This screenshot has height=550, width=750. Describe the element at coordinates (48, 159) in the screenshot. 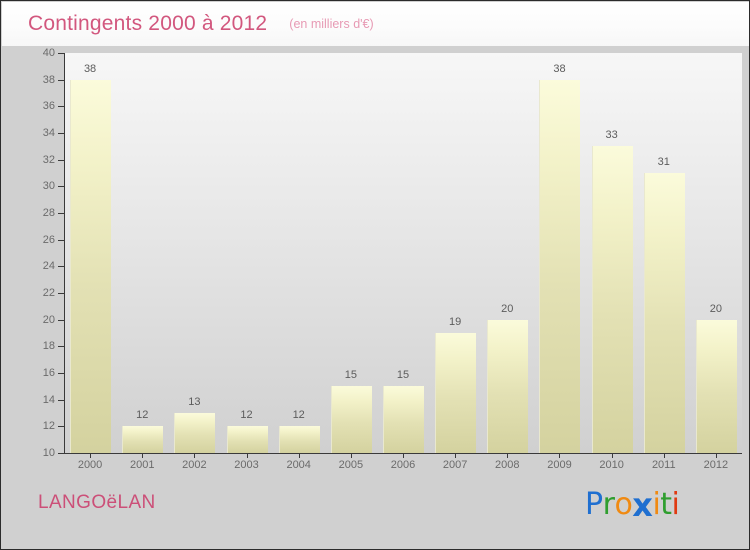

I see `y-axis-tick-label: 32` at that location.